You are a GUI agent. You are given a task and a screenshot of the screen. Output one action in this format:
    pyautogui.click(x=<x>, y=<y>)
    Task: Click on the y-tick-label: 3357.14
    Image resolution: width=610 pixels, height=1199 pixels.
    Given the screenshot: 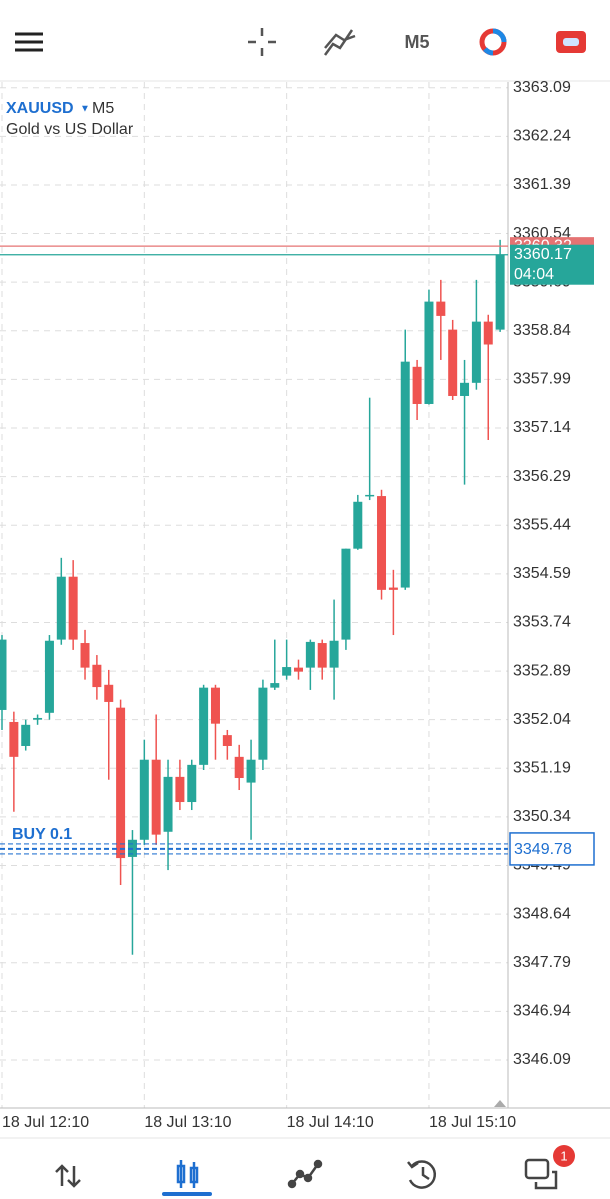 What is the action you would take?
    pyautogui.click(x=542, y=427)
    